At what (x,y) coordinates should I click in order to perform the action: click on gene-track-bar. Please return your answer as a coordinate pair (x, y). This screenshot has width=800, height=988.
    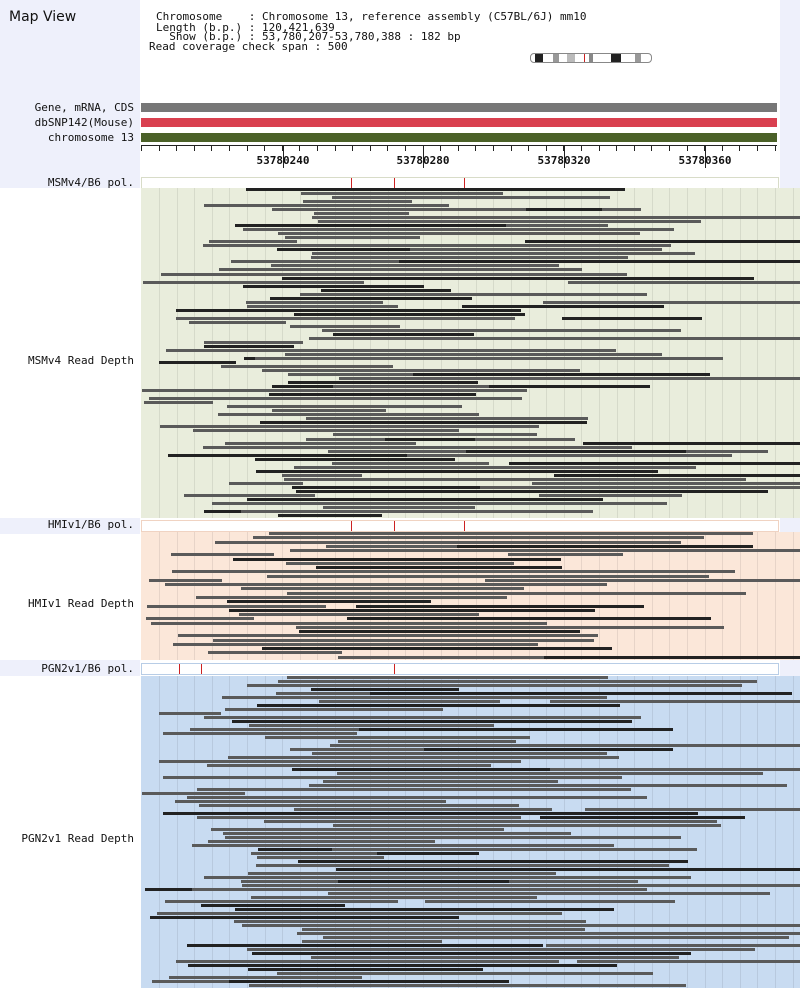
    Looking at the image, I should click on (459, 107).